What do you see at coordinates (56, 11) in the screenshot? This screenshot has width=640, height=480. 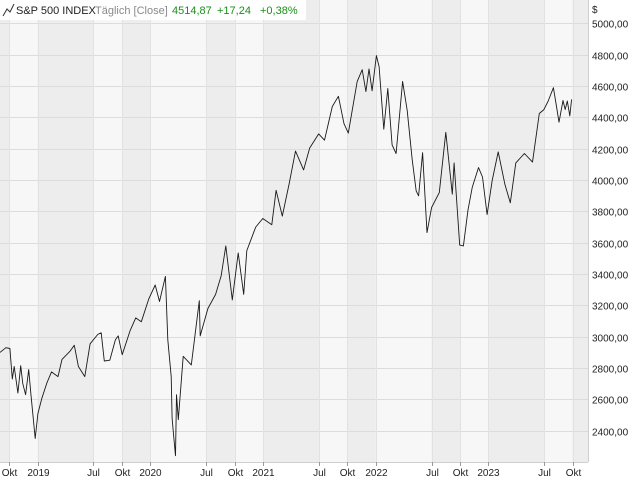 I see `instrument-name: S&P 500 INDEX` at bounding box center [56, 11].